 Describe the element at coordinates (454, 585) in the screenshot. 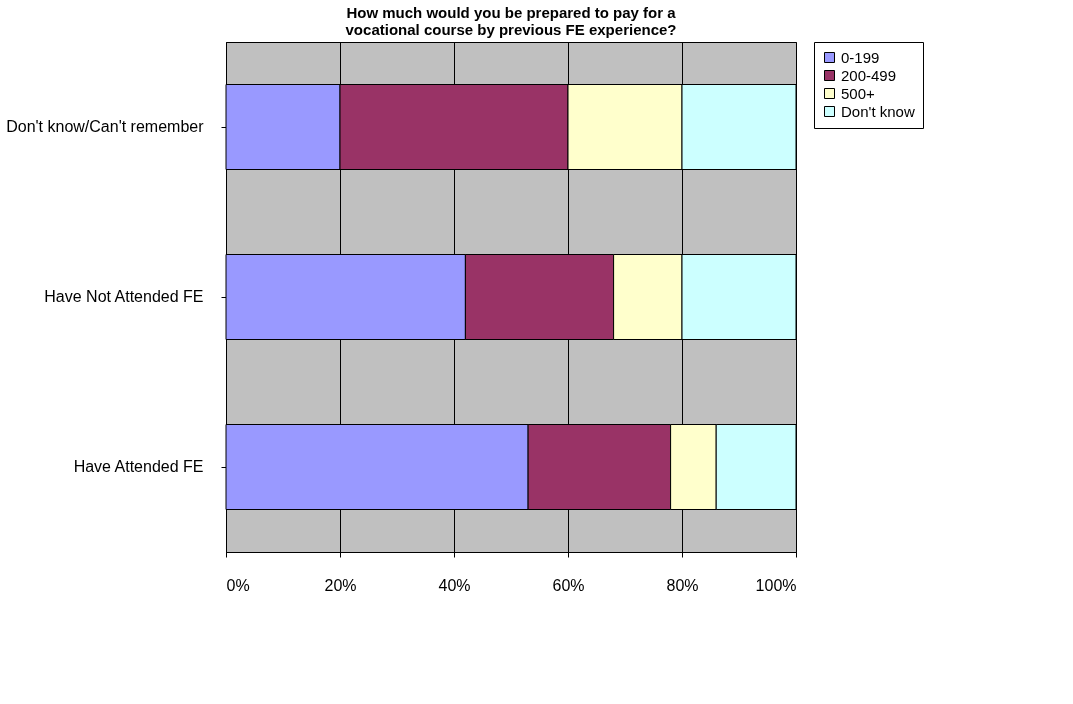

I see `x-tick-label: 40%` at that location.